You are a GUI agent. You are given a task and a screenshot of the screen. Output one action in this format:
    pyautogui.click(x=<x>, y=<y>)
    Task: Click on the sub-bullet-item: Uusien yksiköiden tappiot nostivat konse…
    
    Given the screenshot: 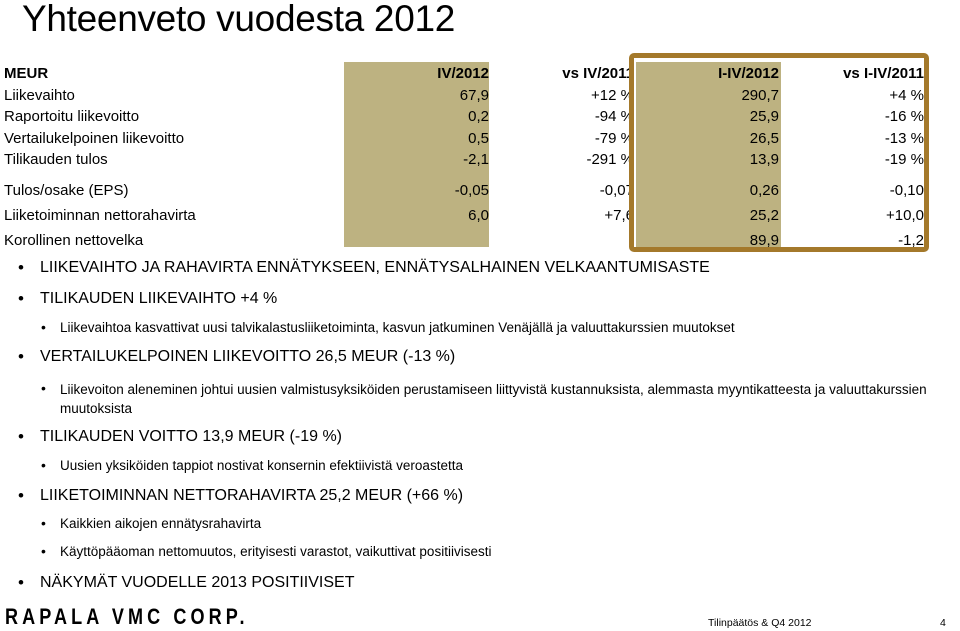 What is the action you would take?
    pyautogui.click(x=252, y=465)
    